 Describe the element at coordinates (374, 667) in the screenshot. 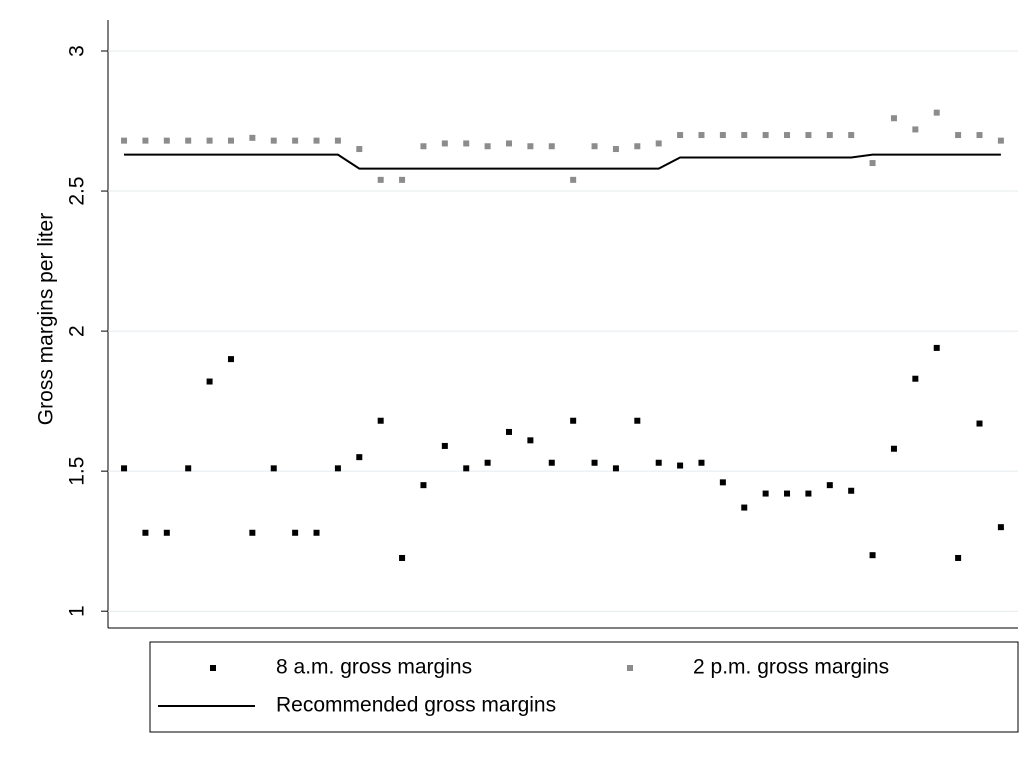

I see `legend-label: 8 a.m. gross margins` at that location.